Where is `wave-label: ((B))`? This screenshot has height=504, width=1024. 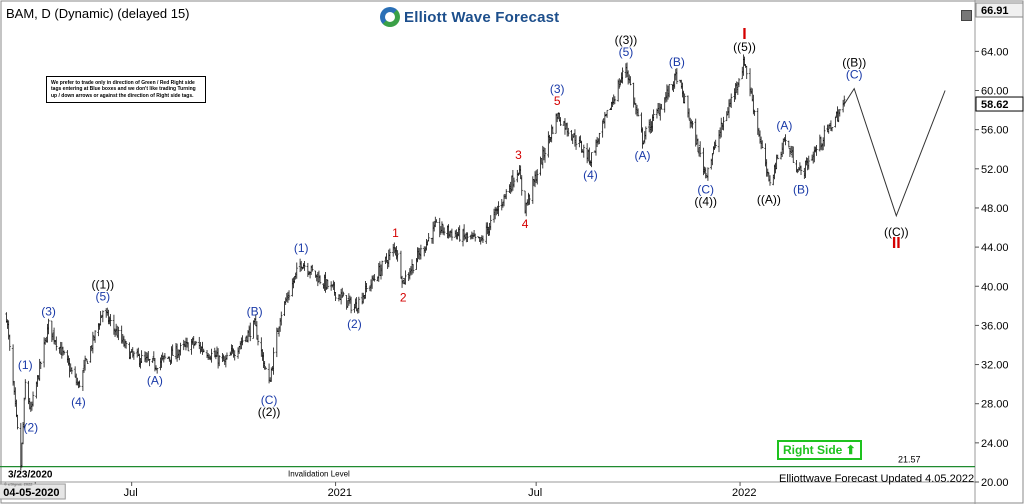
wave-label: ((B)) is located at coordinates (854, 63).